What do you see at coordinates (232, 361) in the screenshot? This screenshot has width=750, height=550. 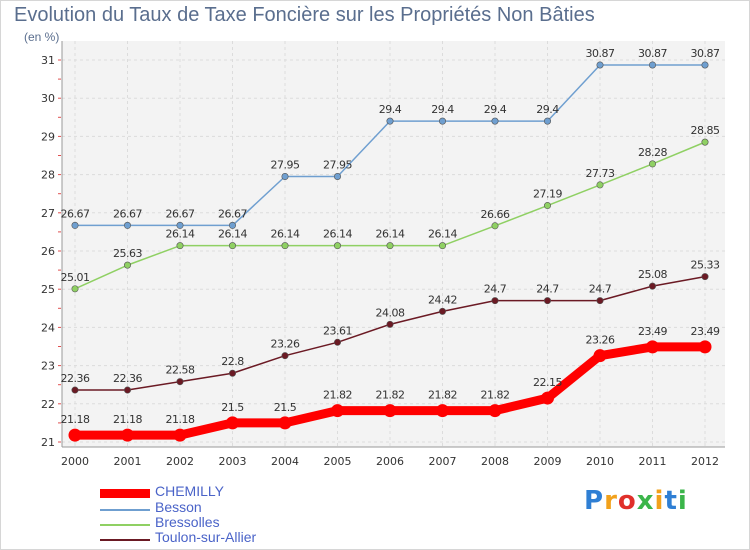 I see `data-label-toulon-sur-allier: 22.8` at bounding box center [232, 361].